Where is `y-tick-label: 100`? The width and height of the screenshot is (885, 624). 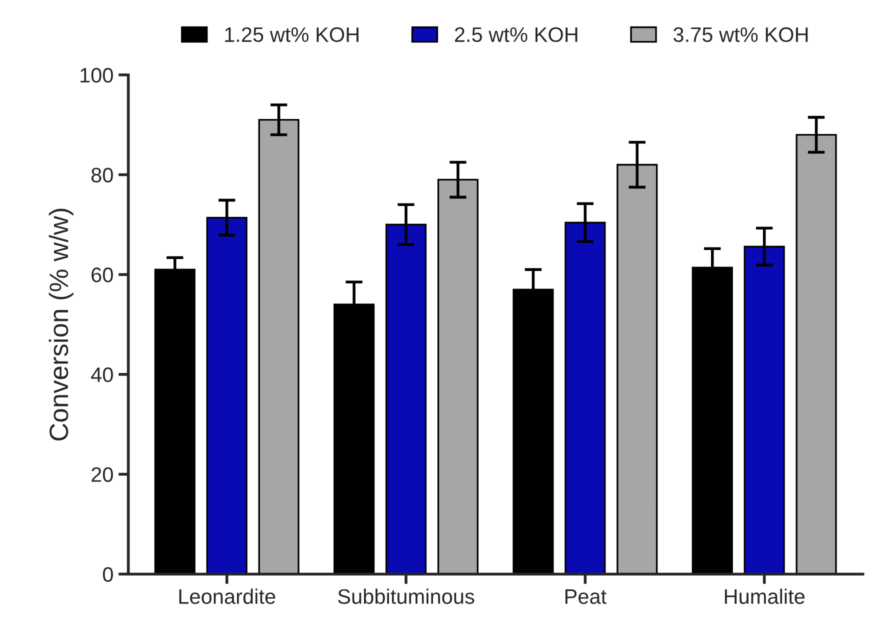 y-tick-label: 100 is located at coordinates (96, 75).